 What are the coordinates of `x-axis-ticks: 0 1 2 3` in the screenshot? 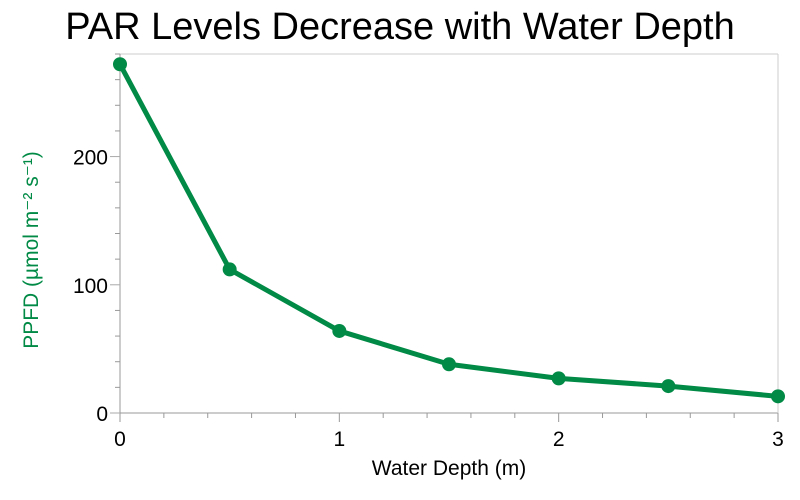 It's located at (449, 432).